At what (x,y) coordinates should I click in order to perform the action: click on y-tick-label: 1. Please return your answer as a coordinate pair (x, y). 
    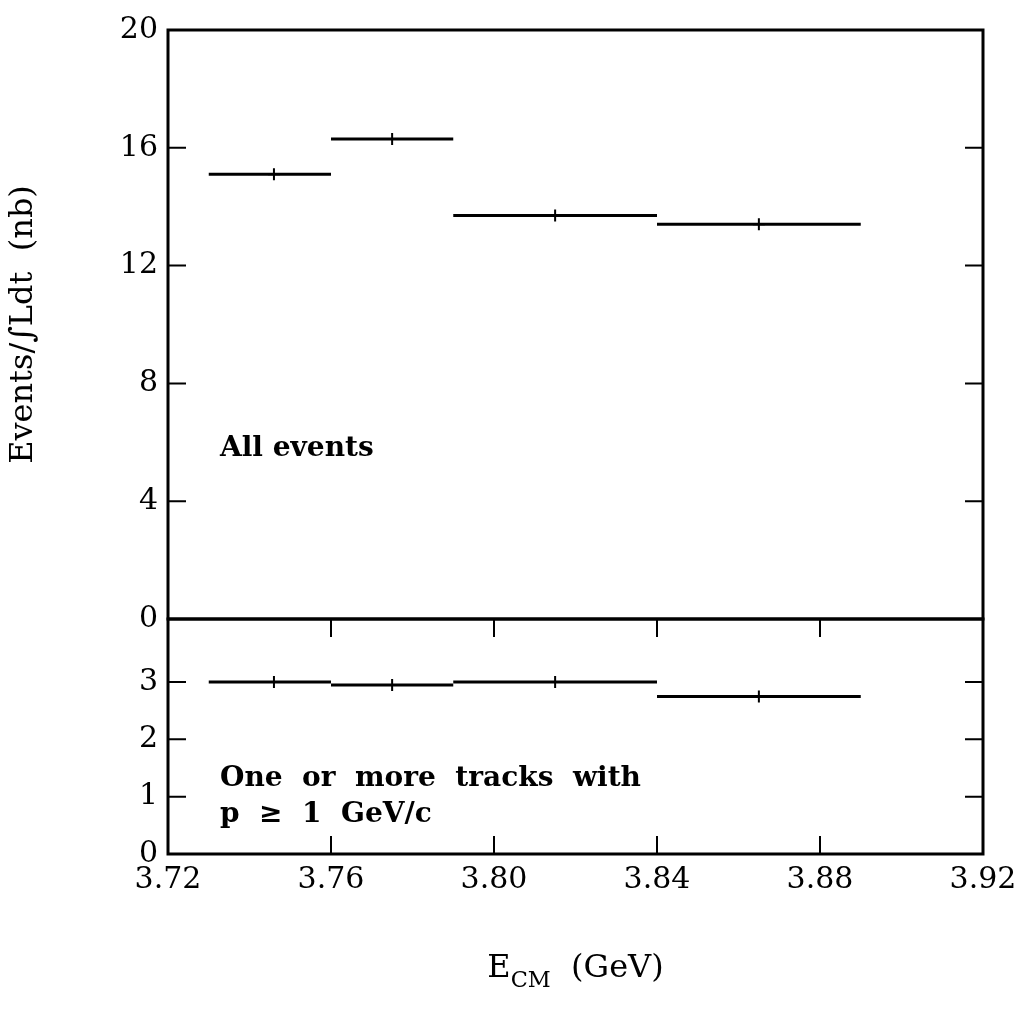
    Looking at the image, I should click on (148, 794).